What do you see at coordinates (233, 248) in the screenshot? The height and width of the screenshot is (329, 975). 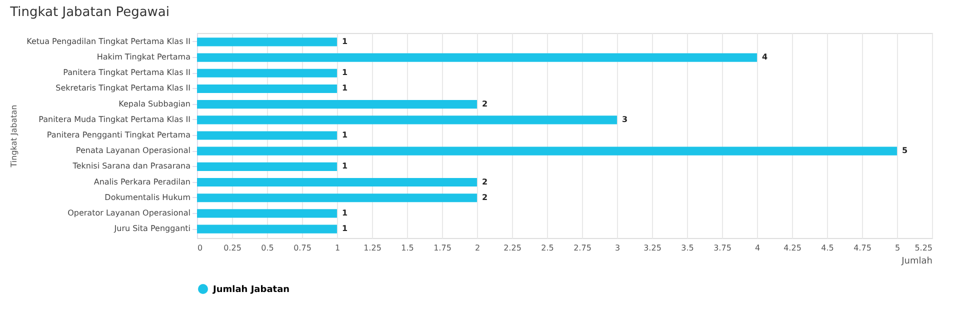 I see `x-tick-label: 0.25` at bounding box center [233, 248].